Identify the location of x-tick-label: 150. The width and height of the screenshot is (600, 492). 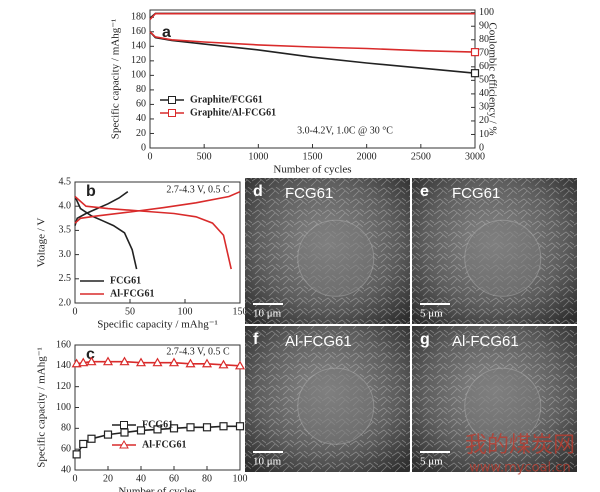
(240, 311).